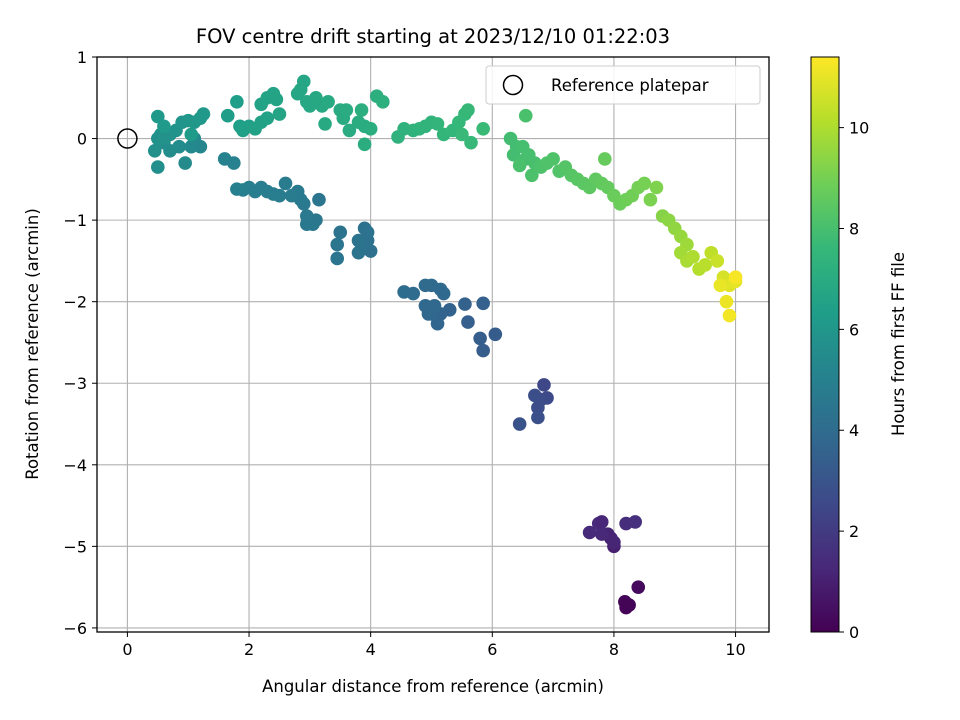 The image size is (960, 720). What do you see at coordinates (75, 302) in the screenshot?
I see `y-tick-label: −2` at bounding box center [75, 302].